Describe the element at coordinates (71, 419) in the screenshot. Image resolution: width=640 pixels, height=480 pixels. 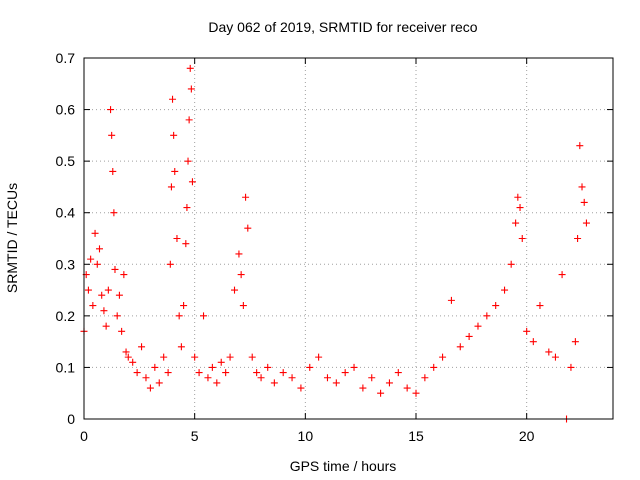
I see `y-tick-label: 0` at that location.